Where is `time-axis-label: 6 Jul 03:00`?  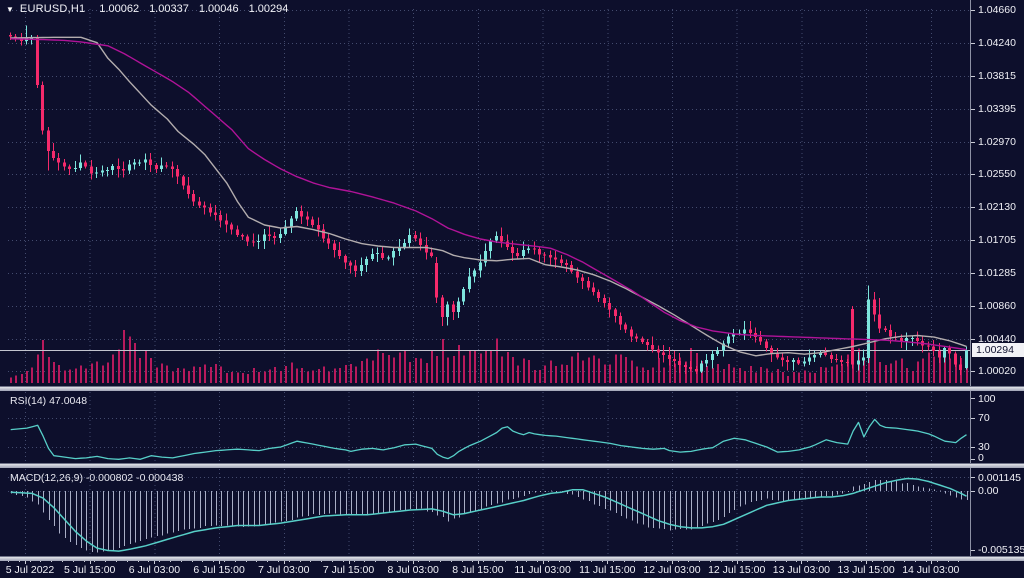
time-axis-label: 6 Jul 03:00 is located at coordinates (154, 570).